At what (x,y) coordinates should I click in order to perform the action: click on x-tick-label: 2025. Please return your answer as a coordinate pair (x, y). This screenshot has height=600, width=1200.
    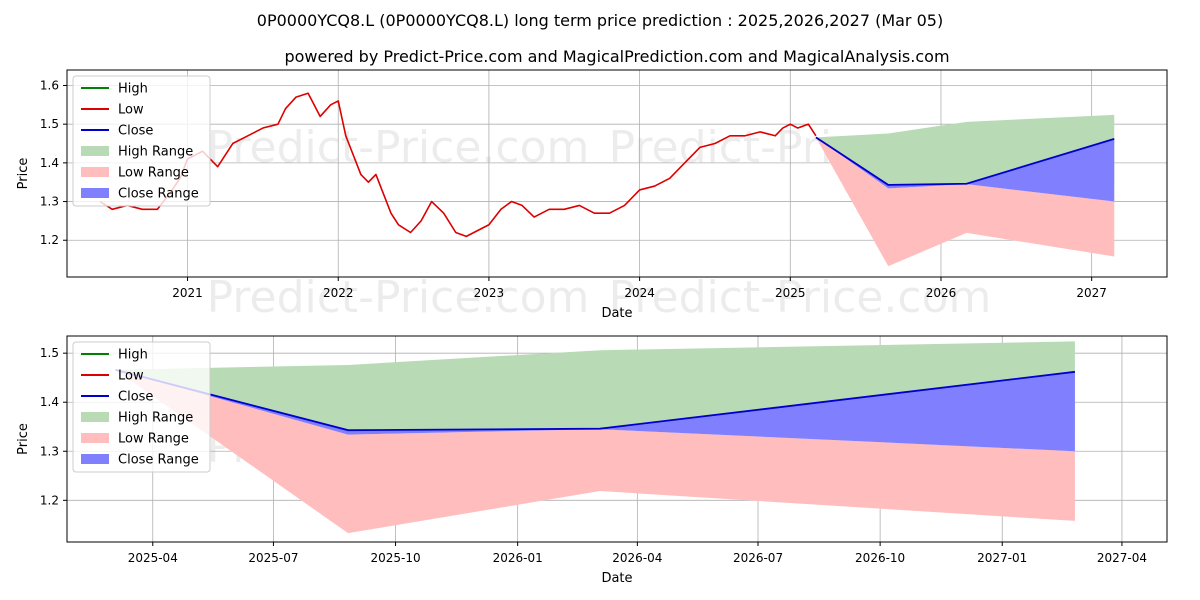
    Looking at the image, I should click on (790, 293).